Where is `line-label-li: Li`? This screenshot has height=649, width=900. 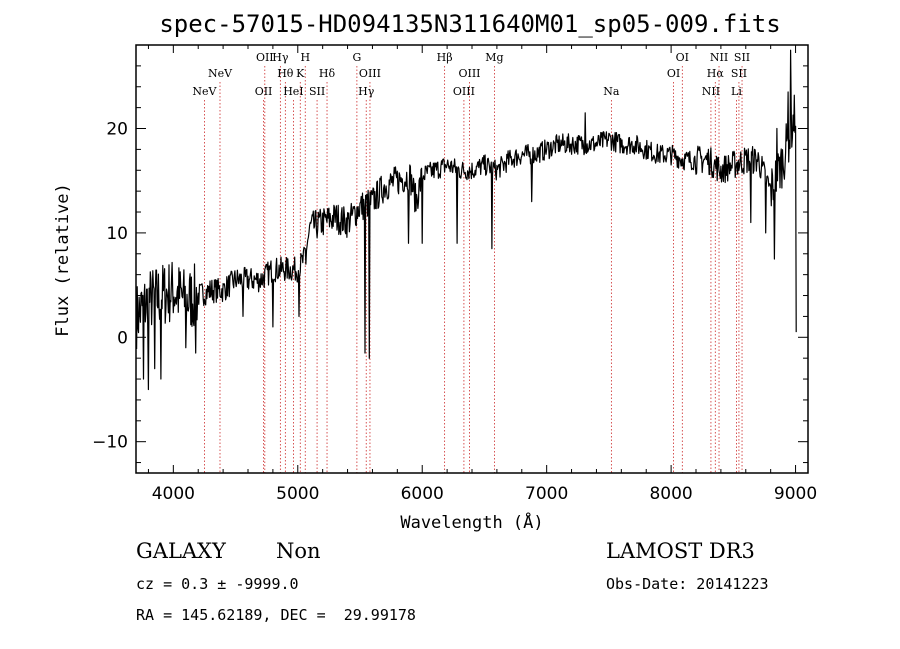 line-label-li: Li is located at coordinates (736, 91).